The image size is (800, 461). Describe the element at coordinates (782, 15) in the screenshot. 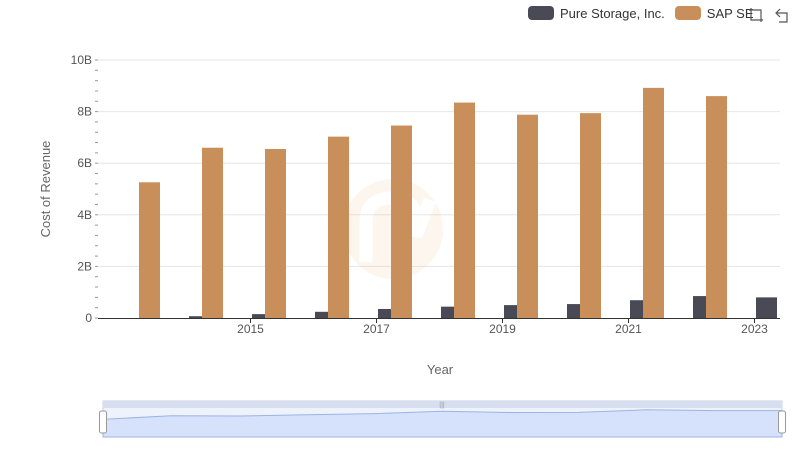

I see `restore-icon` at that location.